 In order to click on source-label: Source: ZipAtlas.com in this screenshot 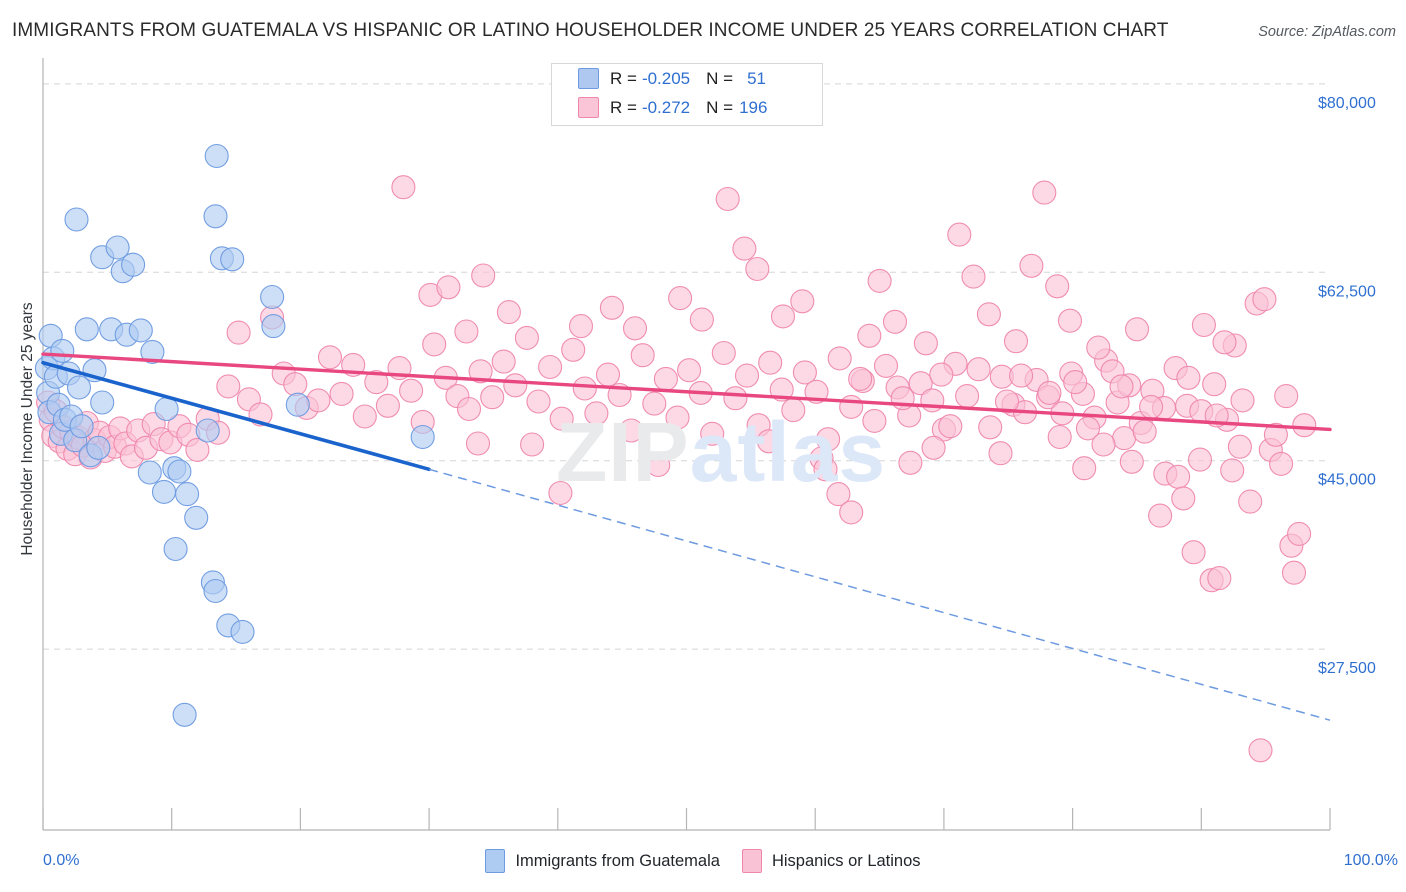, I will do `click(1327, 32)`.